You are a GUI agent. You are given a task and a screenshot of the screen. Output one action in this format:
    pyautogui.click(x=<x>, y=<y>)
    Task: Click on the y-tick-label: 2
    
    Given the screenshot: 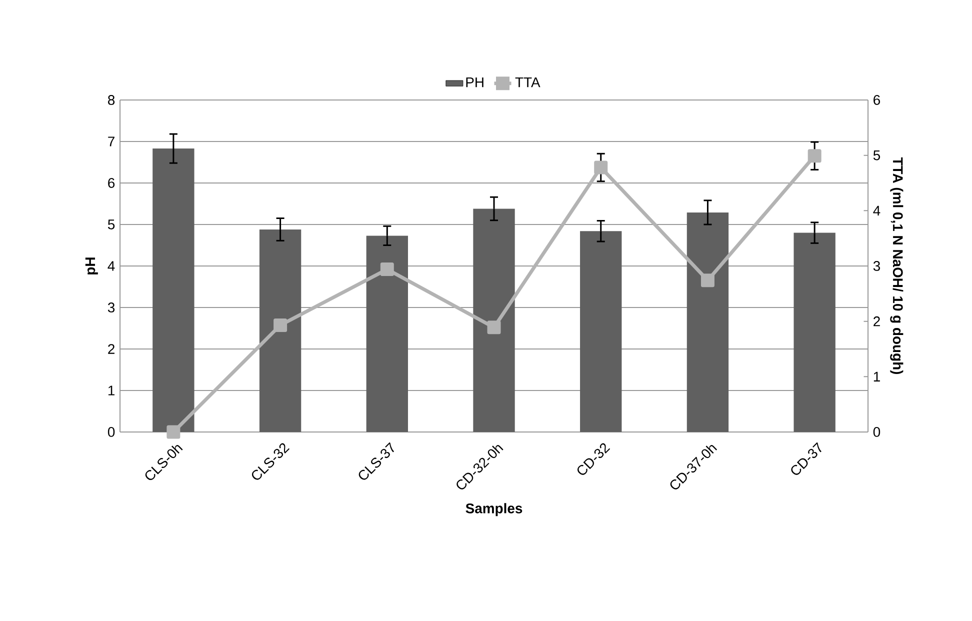 What is the action you would take?
    pyautogui.click(x=111, y=349)
    